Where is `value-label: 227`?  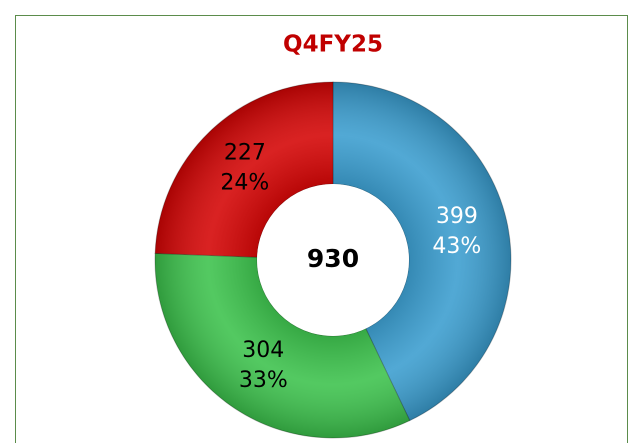 value-label: 227 is located at coordinates (245, 153).